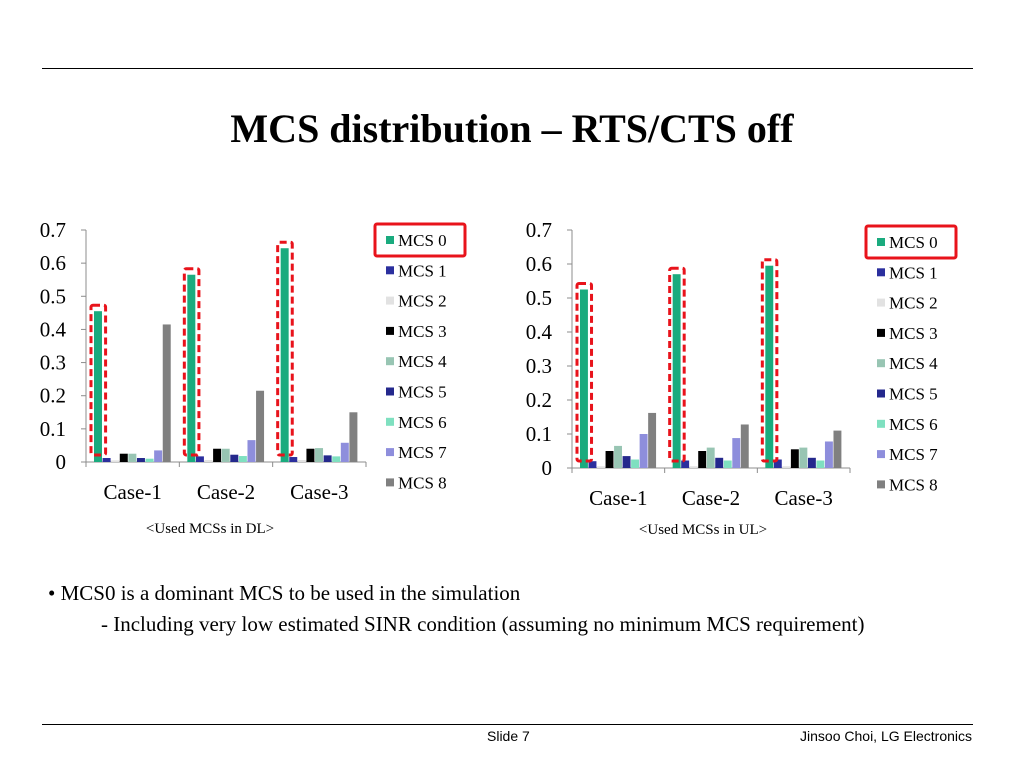  I want to click on dl-y-tick-label: 0, so click(61, 462).